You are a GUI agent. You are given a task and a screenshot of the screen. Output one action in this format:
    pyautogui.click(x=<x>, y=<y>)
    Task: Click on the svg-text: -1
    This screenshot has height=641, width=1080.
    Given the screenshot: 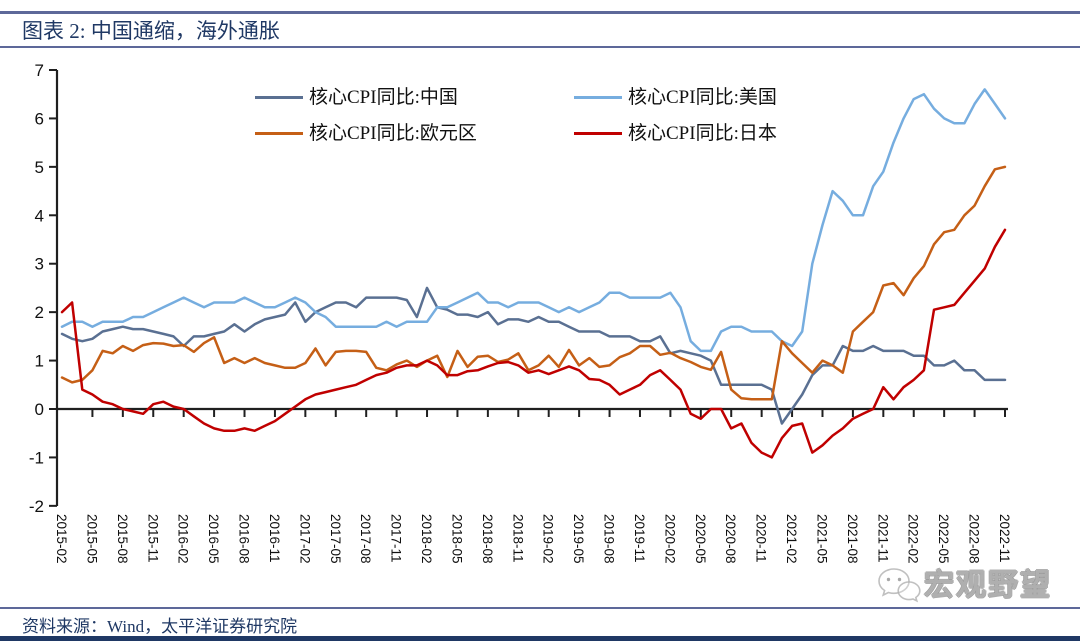 What is the action you would take?
    pyautogui.click(x=36, y=457)
    